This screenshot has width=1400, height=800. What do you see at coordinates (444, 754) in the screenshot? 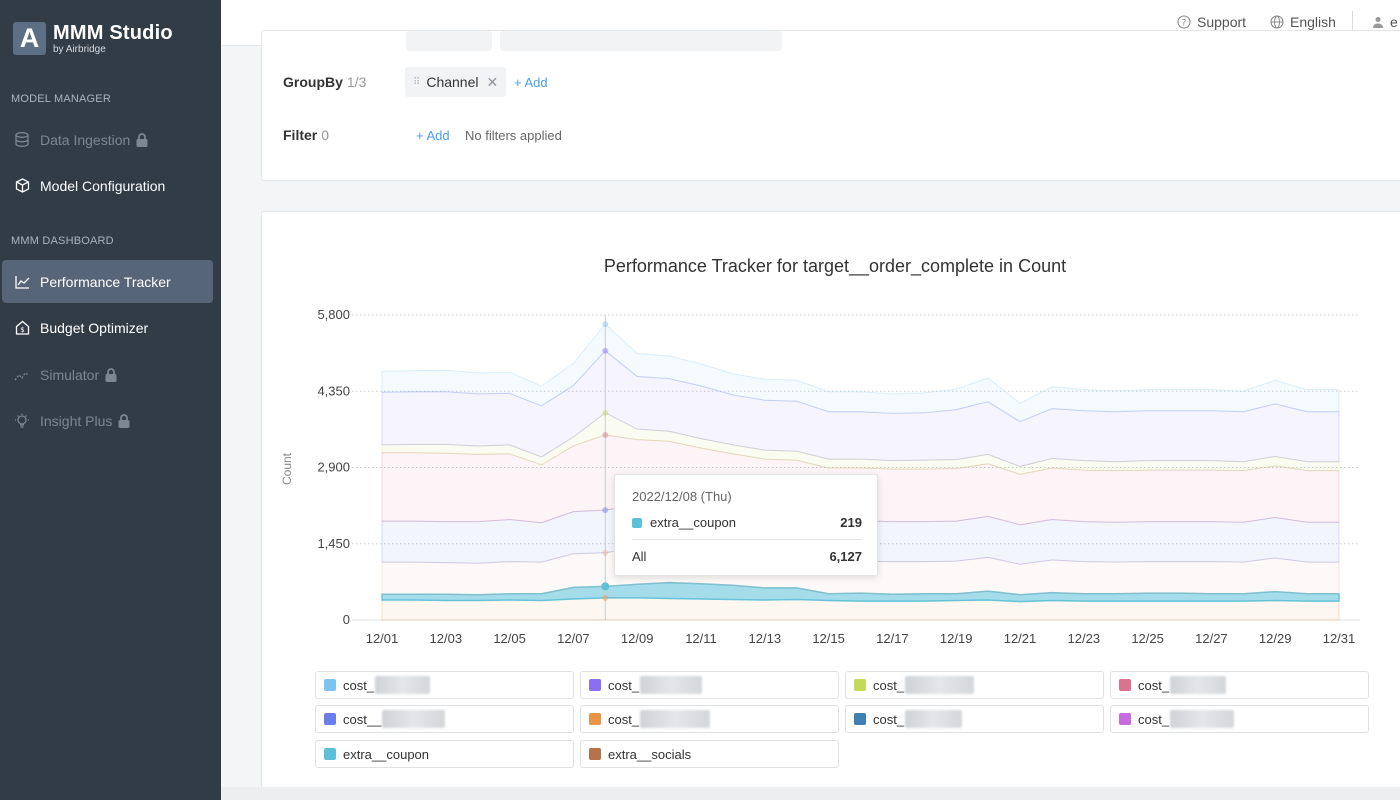
I see `legend-item: extra__coupon` at bounding box center [444, 754].